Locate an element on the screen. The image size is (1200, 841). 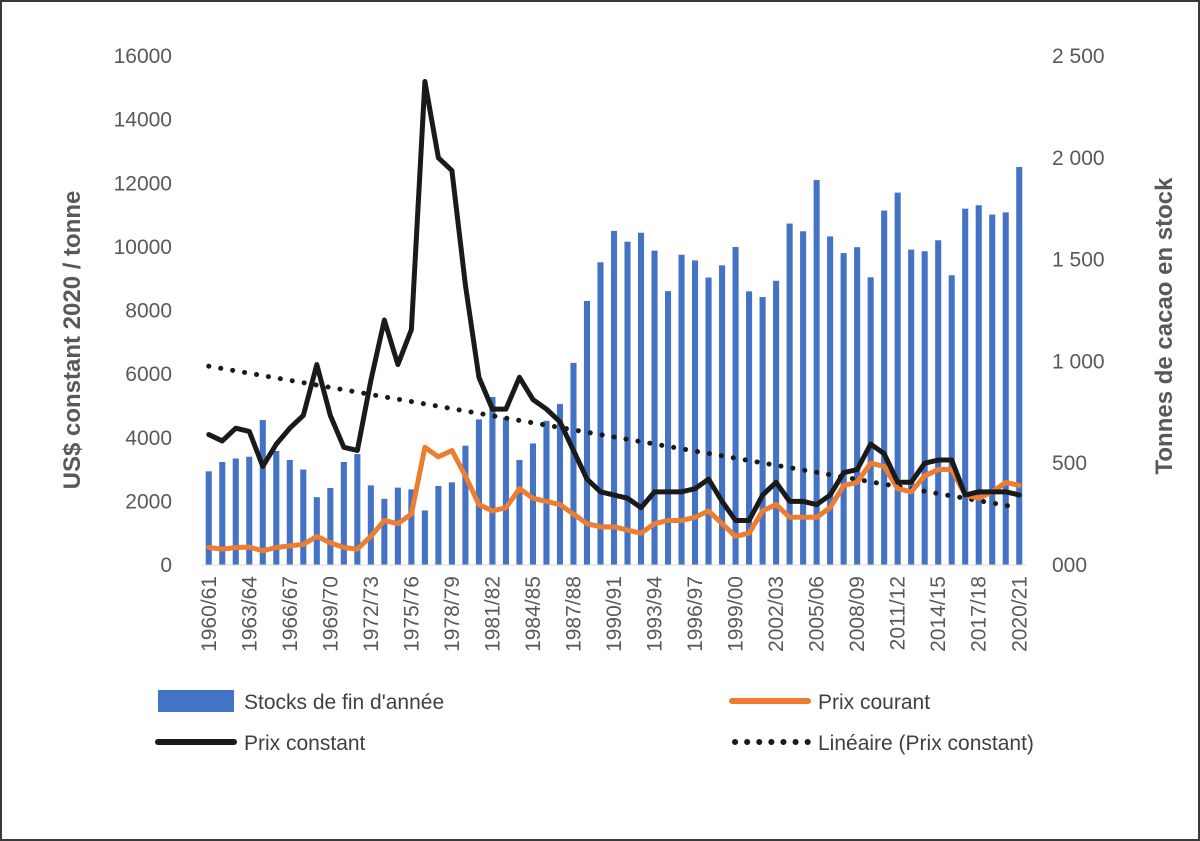
right-tick-label: 1 000 is located at coordinates (1078, 361).